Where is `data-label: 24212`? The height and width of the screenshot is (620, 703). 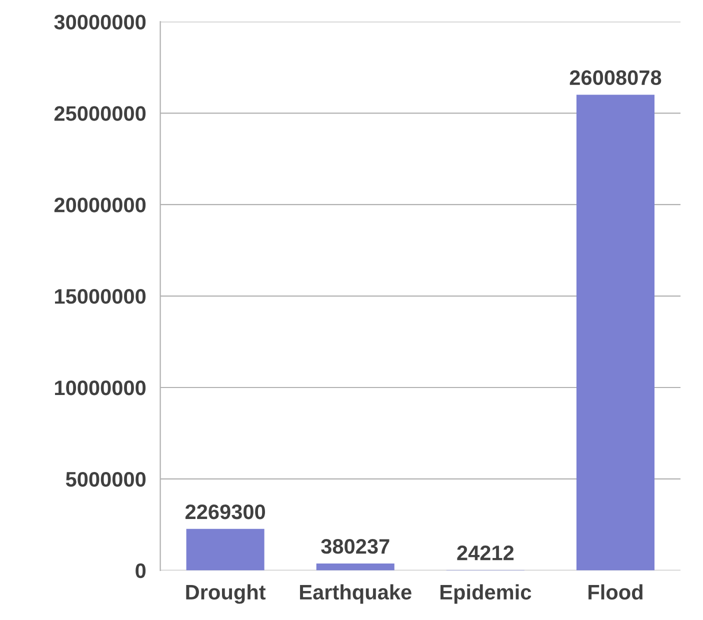 data-label: 24212 is located at coordinates (485, 553).